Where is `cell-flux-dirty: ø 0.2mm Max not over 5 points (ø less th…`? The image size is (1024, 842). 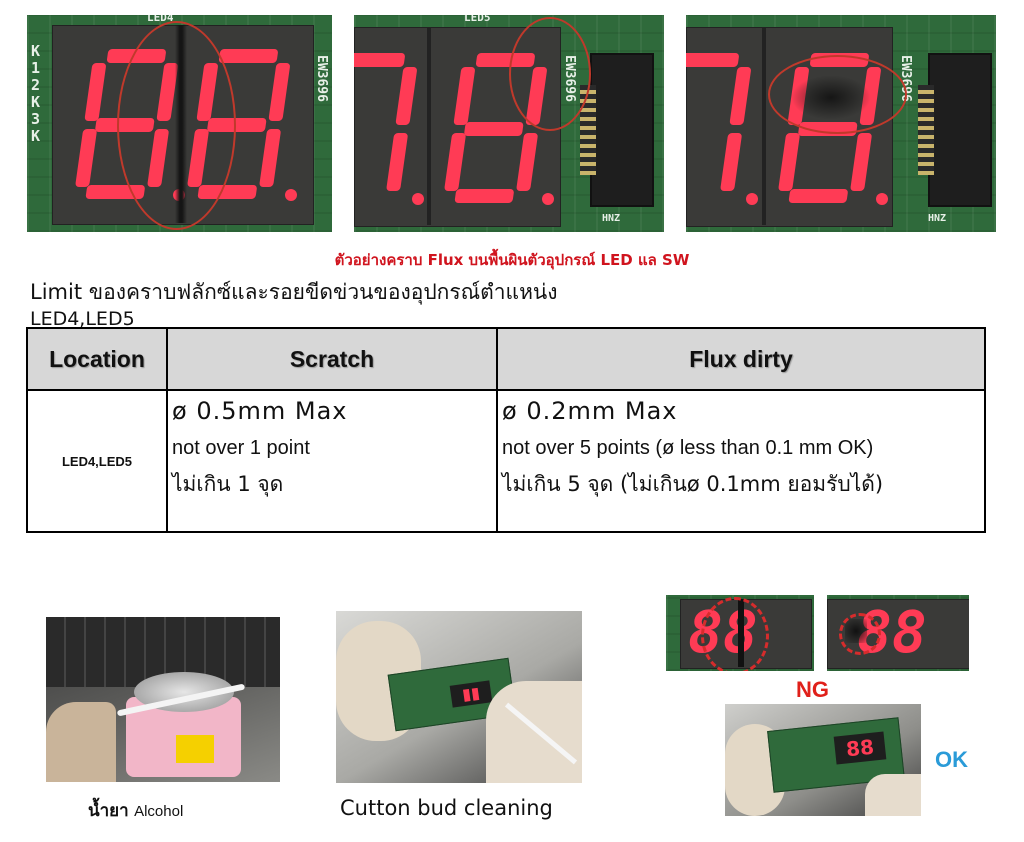 cell-flux-dirty: ø 0.2mm Max not over 5 points (ø less th… is located at coordinates (741, 461).